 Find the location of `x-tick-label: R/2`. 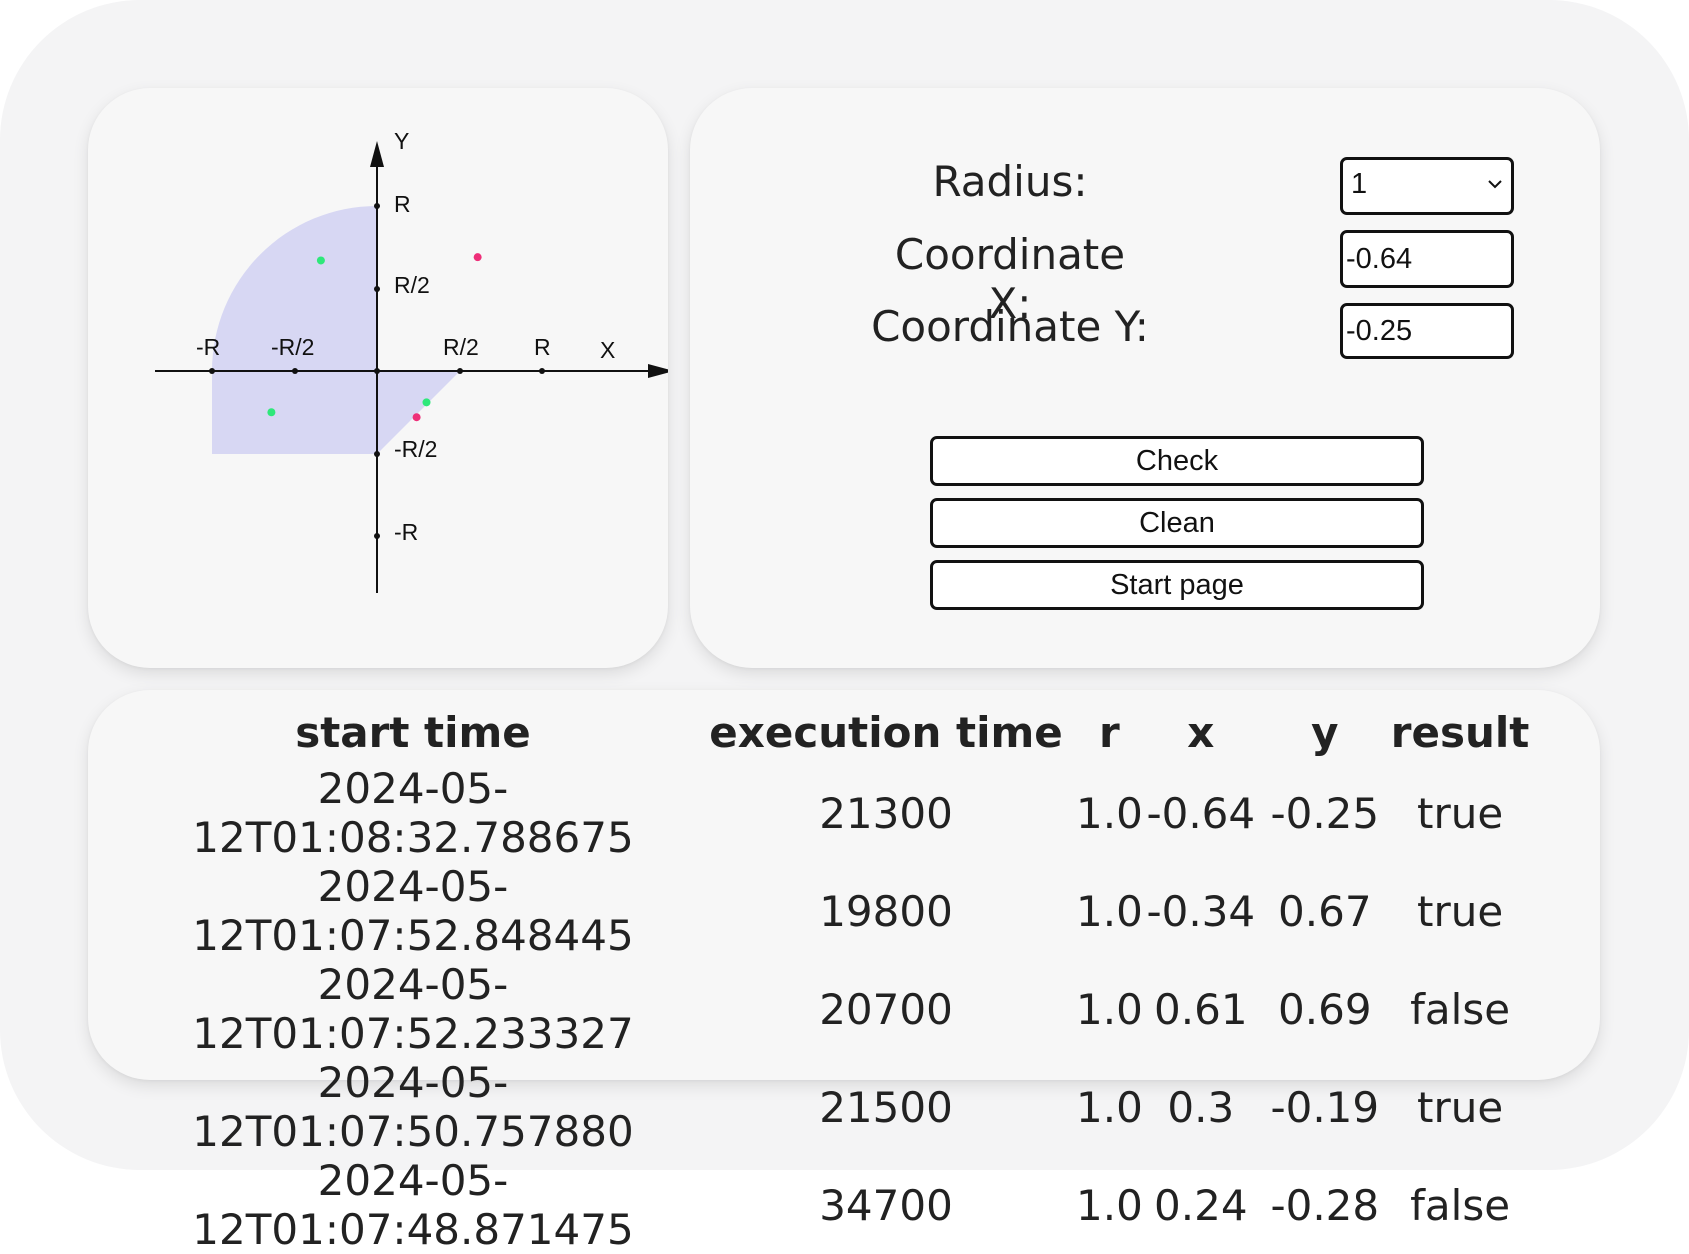

x-tick-label: R/2 is located at coordinates (461, 347).